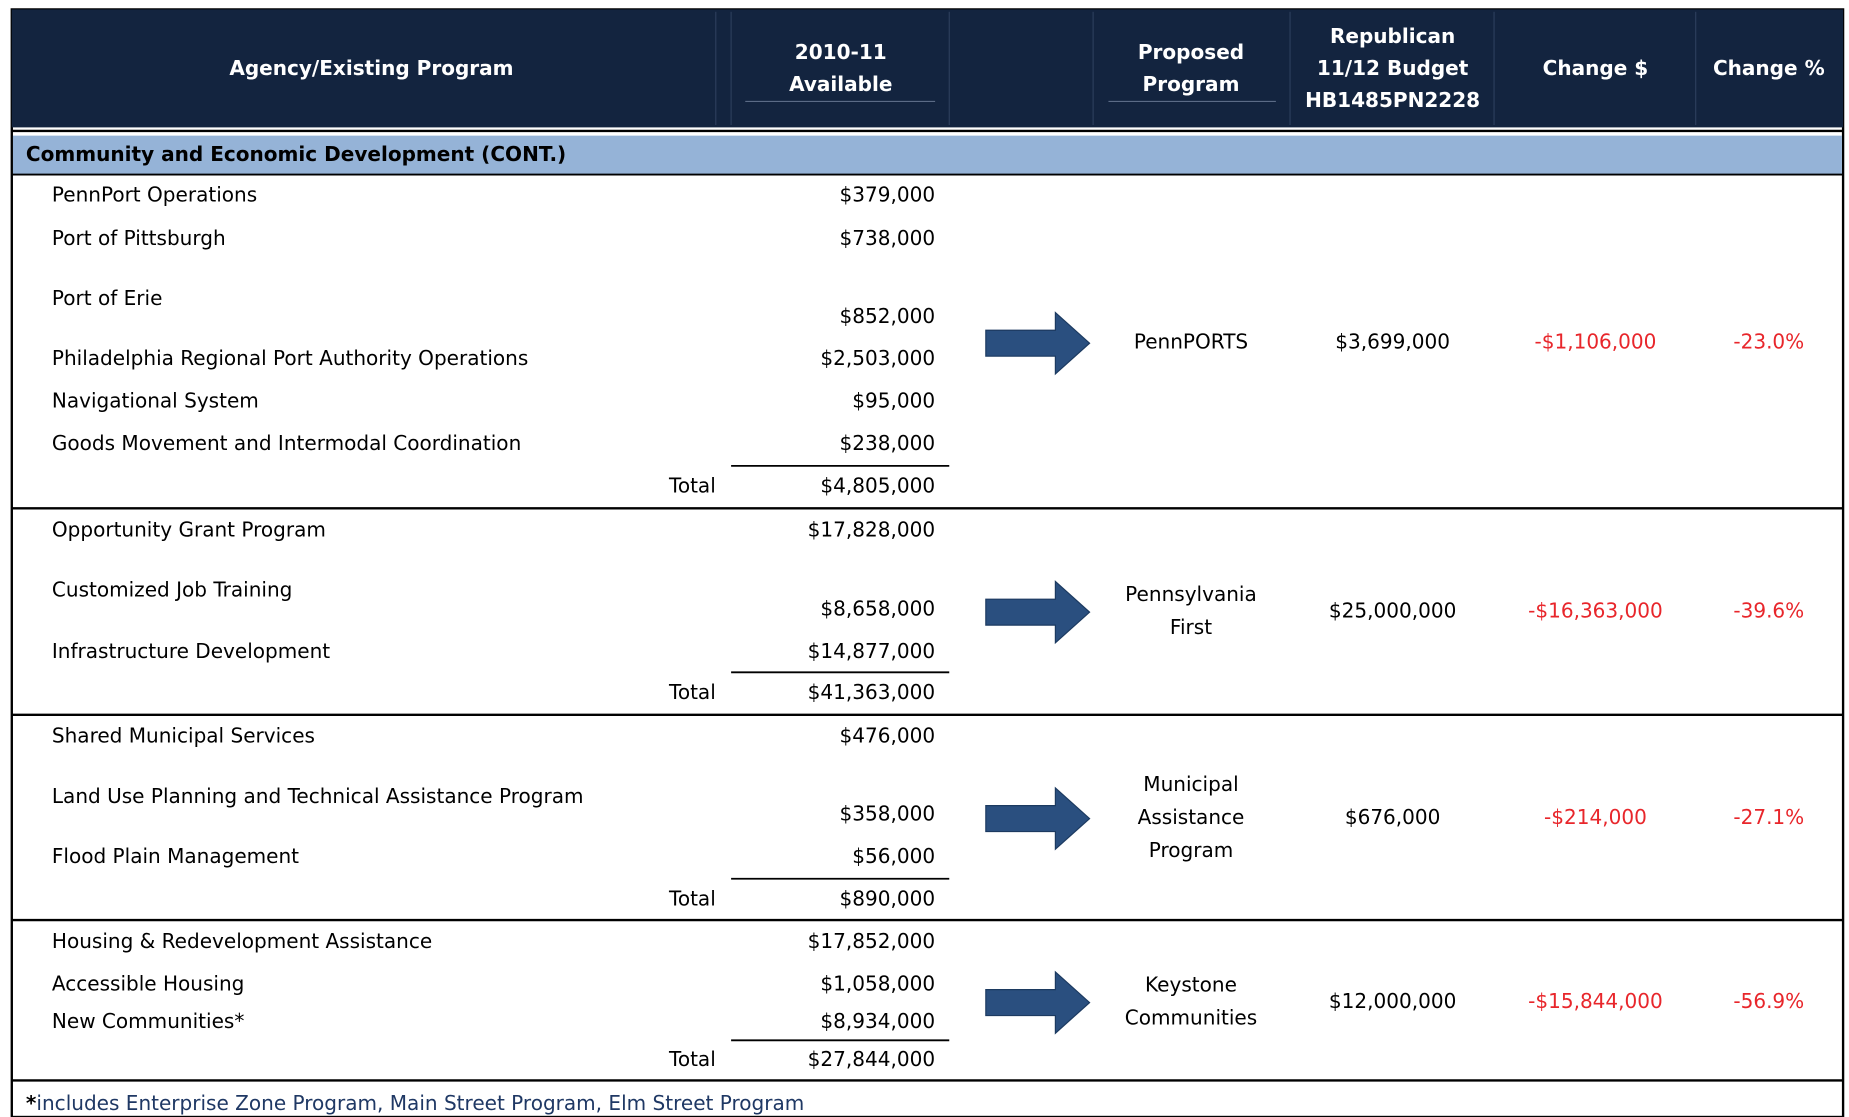 The height and width of the screenshot is (1117, 1849). Describe the element at coordinates (1768, 1001) in the screenshot. I see `change-percent: -56.9%` at that location.